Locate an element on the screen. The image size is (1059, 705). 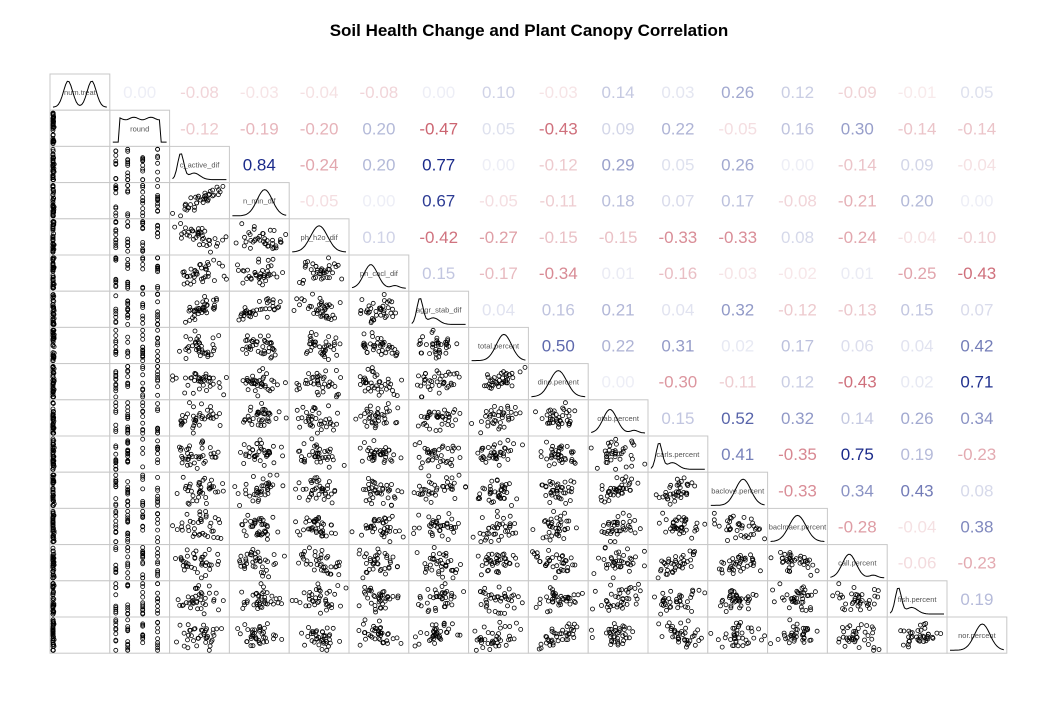
correlation-value: -0.08 is located at coordinates (379, 92).